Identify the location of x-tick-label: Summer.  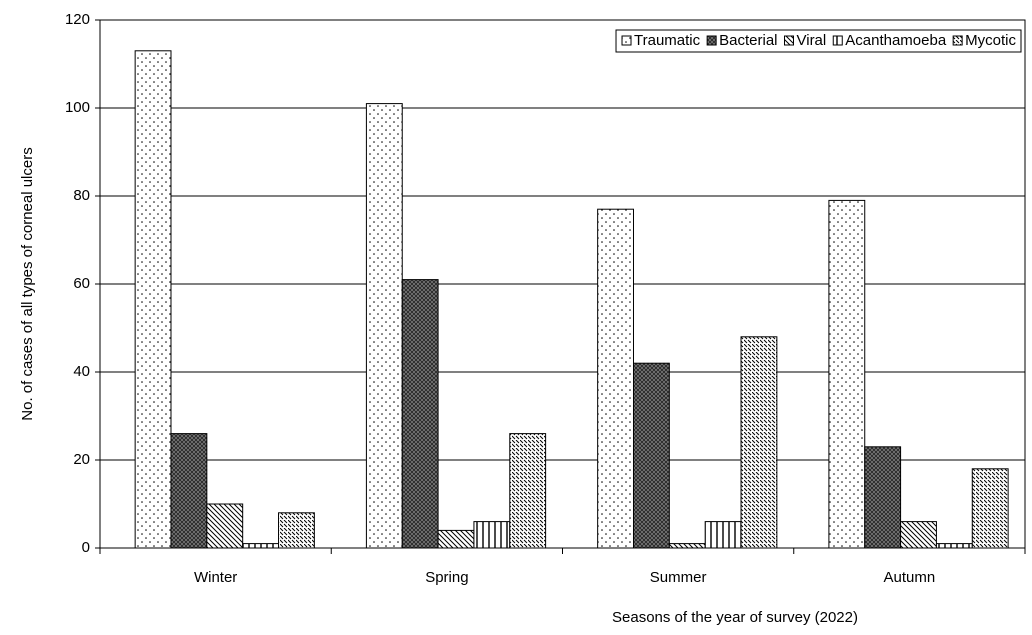
(678, 577).